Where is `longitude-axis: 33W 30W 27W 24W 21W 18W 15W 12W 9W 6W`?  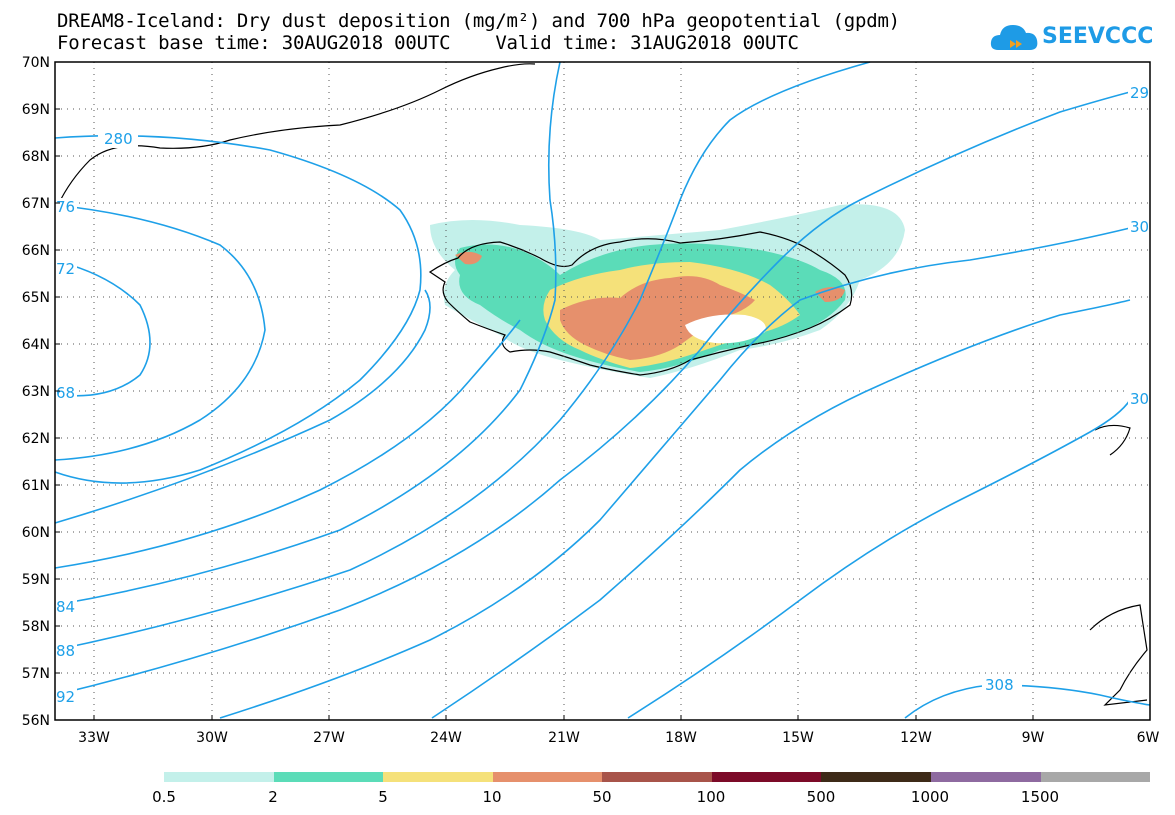 longitude-axis: 33W 30W 27W 24W 21W 18W 15W 12W 9W 6W is located at coordinates (619, 730).